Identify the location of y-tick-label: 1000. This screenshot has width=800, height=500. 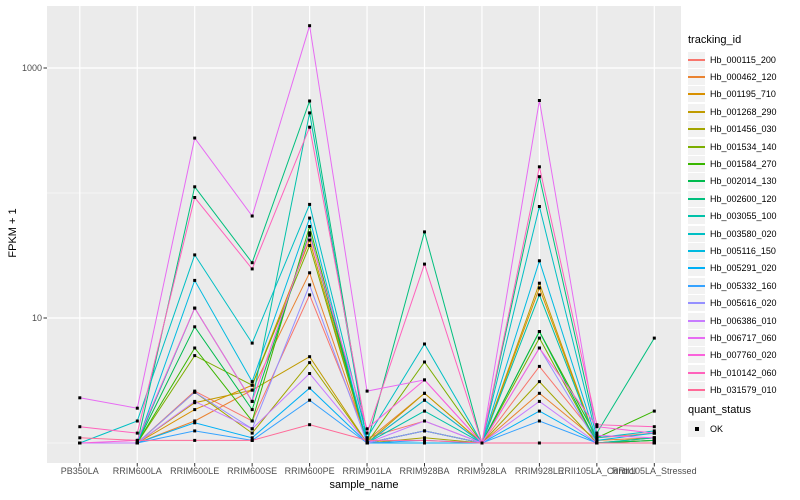
(31, 67).